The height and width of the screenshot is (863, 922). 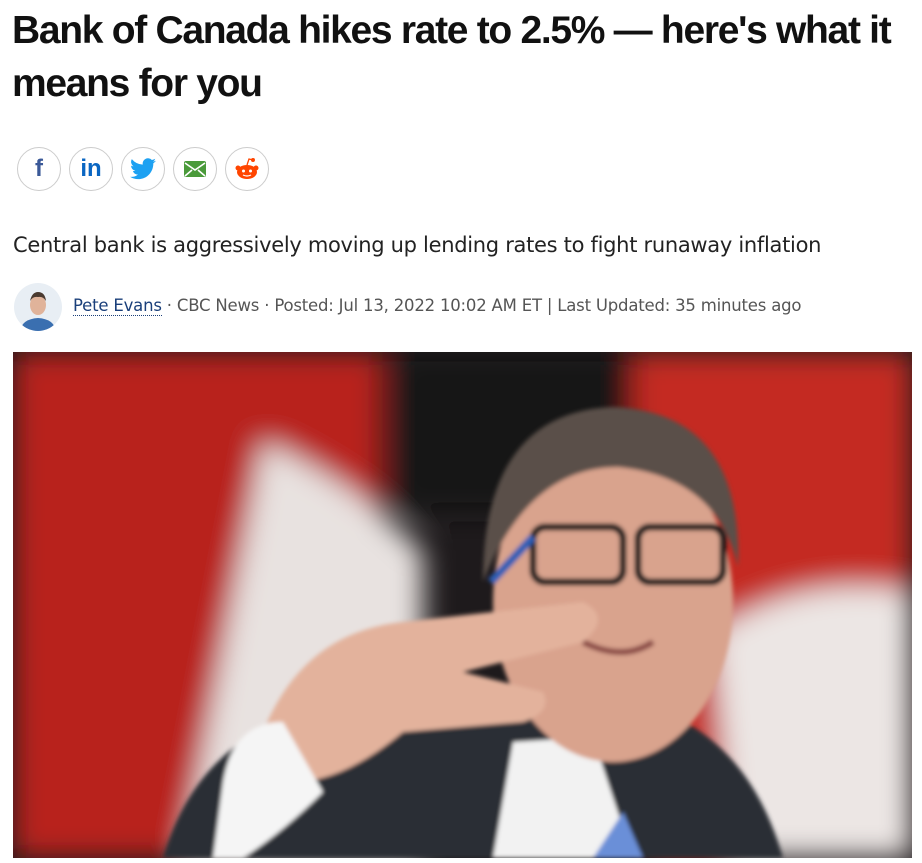 What do you see at coordinates (117, 306) in the screenshot?
I see `author-link: Pete Evans` at bounding box center [117, 306].